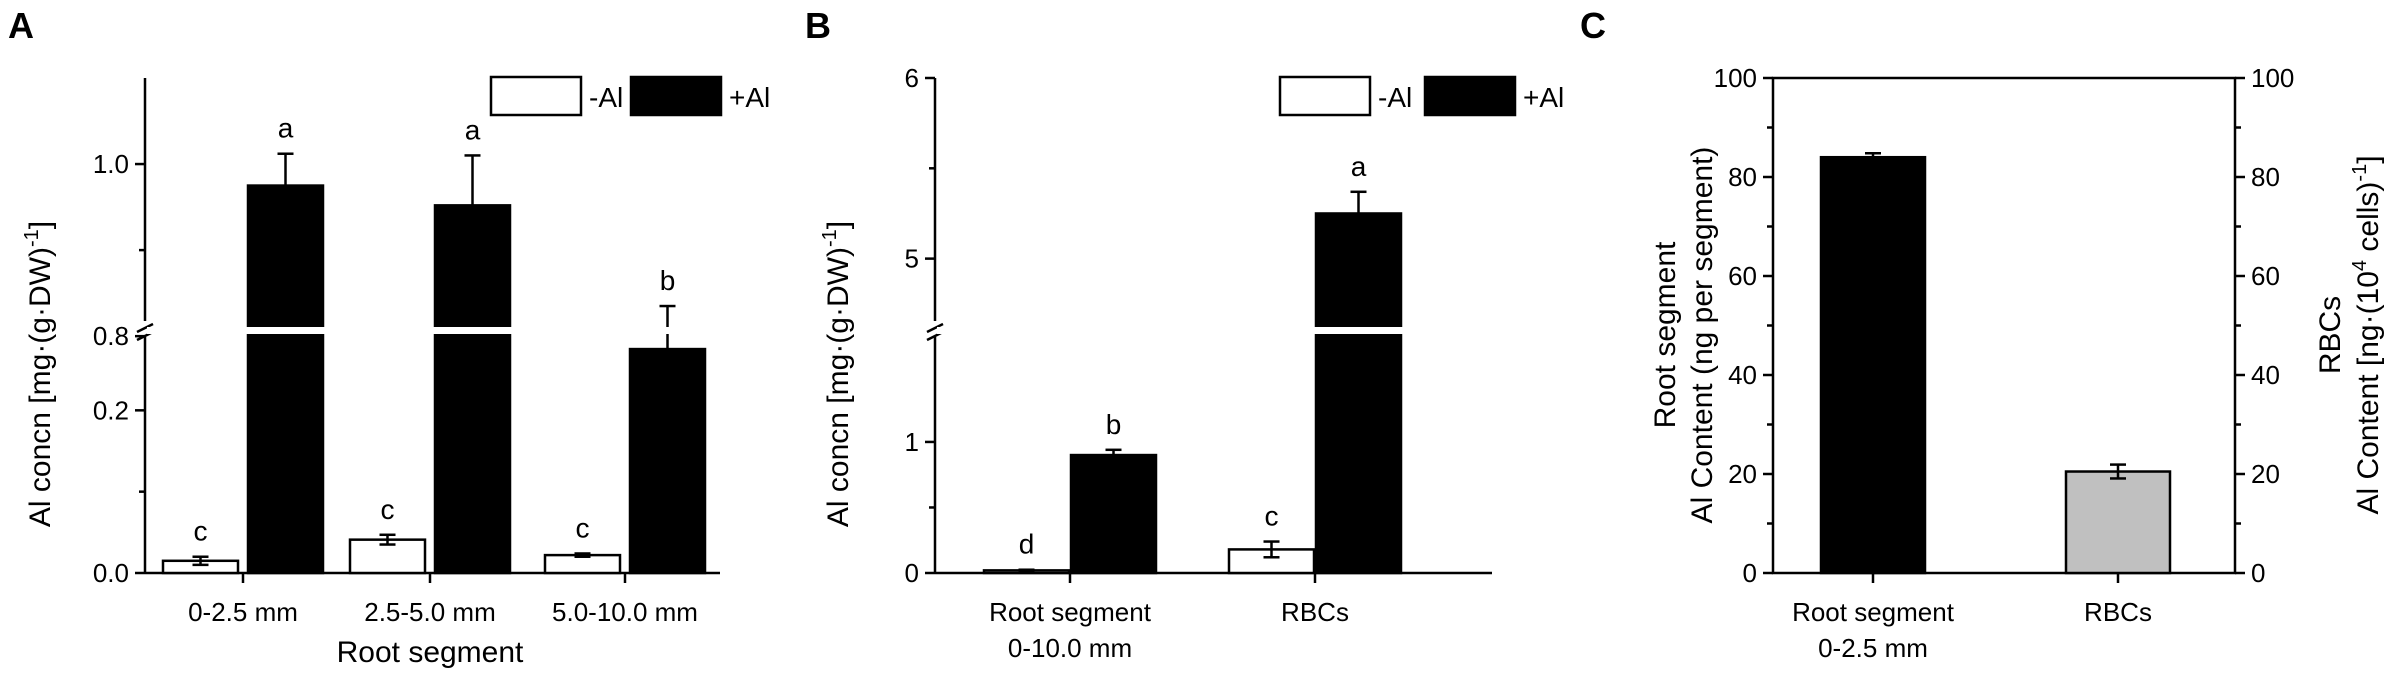 Image resolution: width=2388 pixels, height=693 pixels. What do you see at coordinates (2367, 334) in the screenshot?
I see `panel-c-y-axis-label-right-line2: Al Content [ng·(104 cells)-1]` at bounding box center [2367, 334].